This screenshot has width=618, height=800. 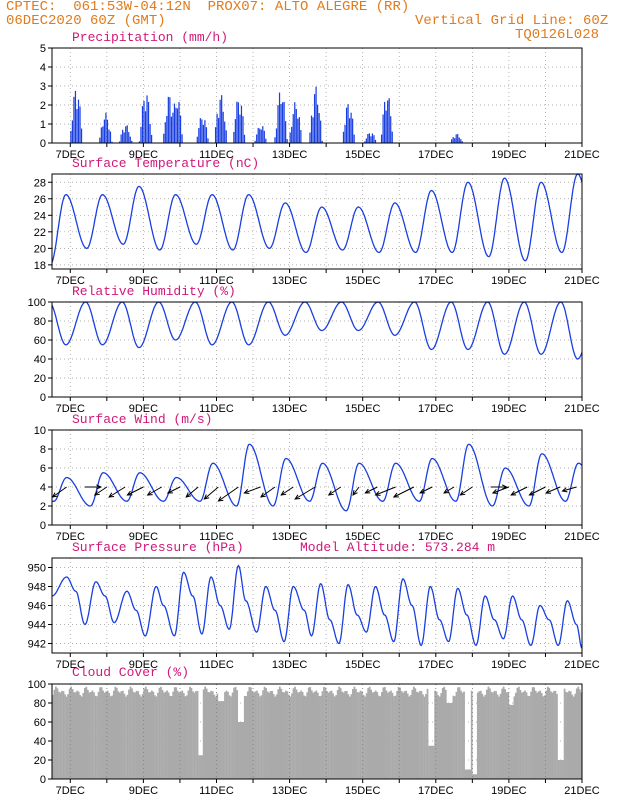 I want to click on x-tick-label: 7DEC, so click(x=70, y=281).